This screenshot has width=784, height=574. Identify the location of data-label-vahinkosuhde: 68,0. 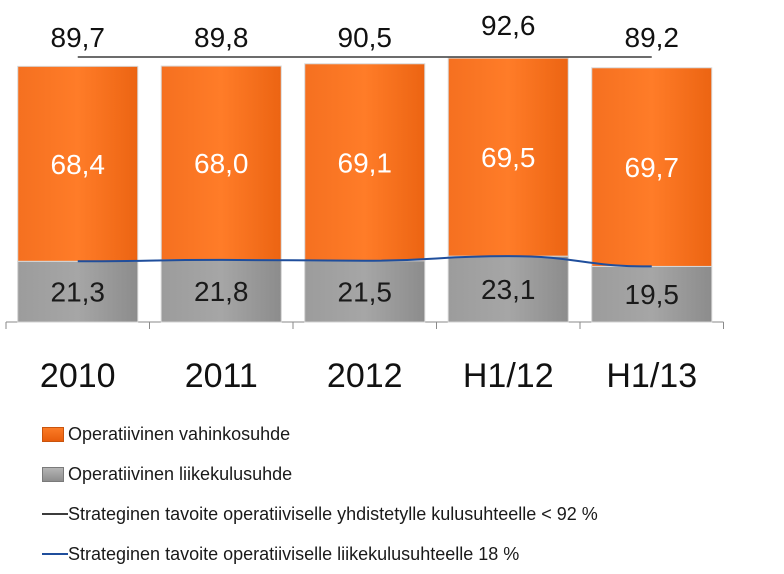
(221, 163).